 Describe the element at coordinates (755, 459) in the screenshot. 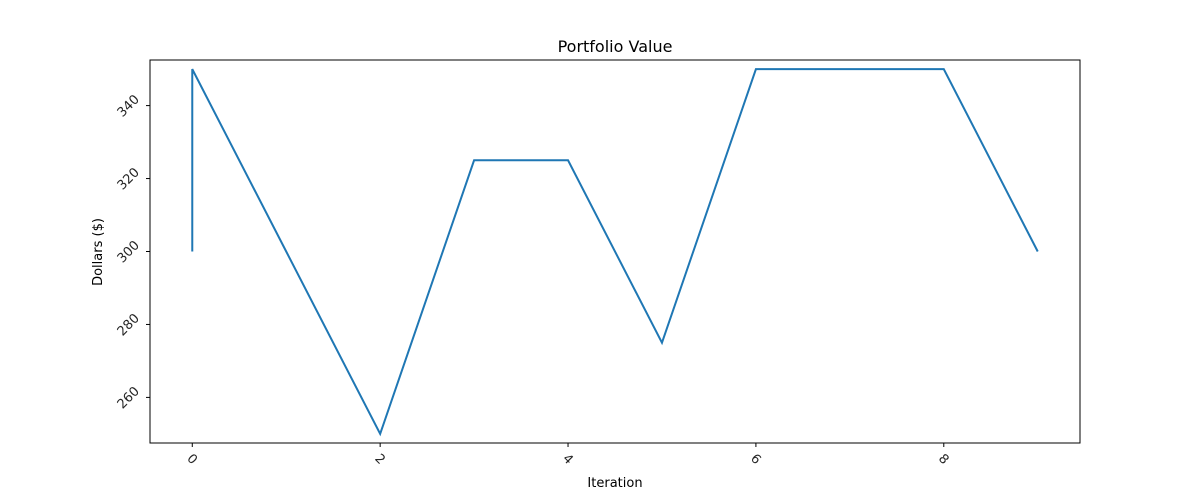

I see `x-tick-label: 6` at that location.